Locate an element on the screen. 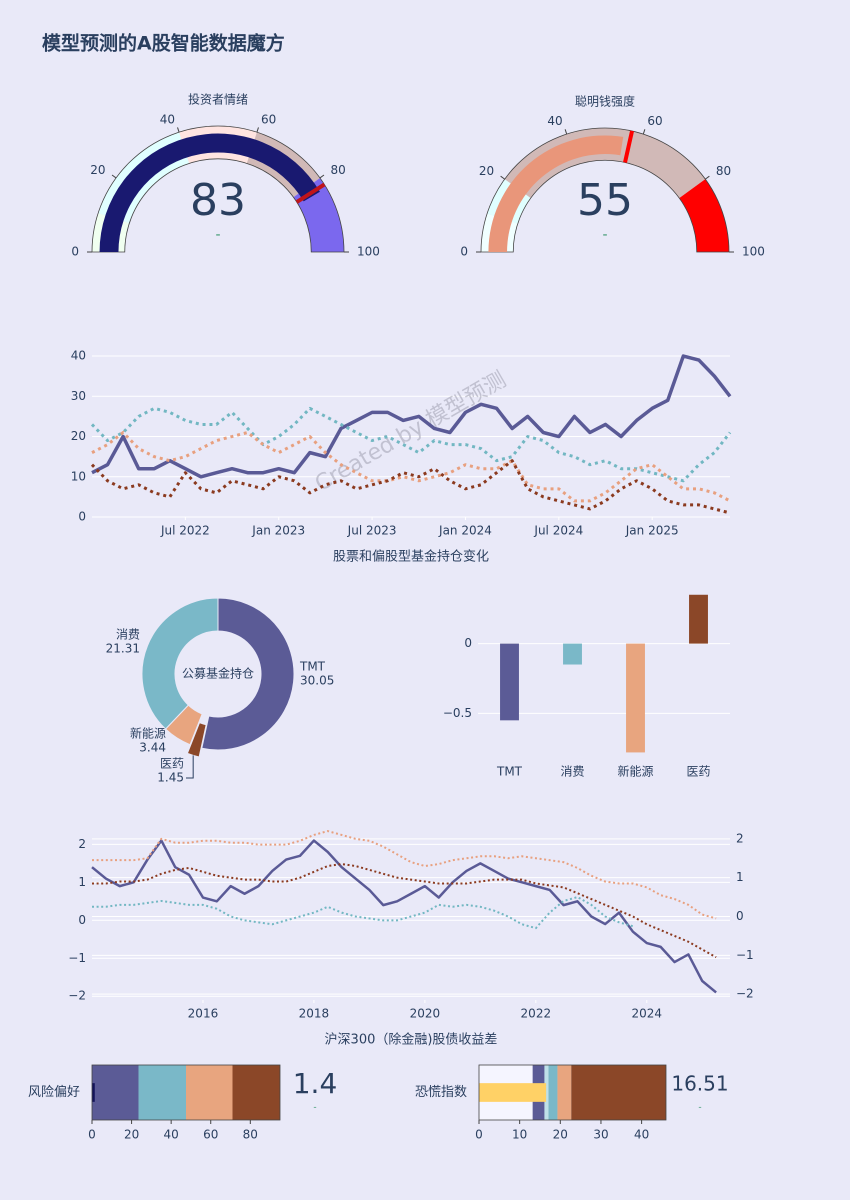  x-tick-label: 2018 is located at coordinates (314, 1014).